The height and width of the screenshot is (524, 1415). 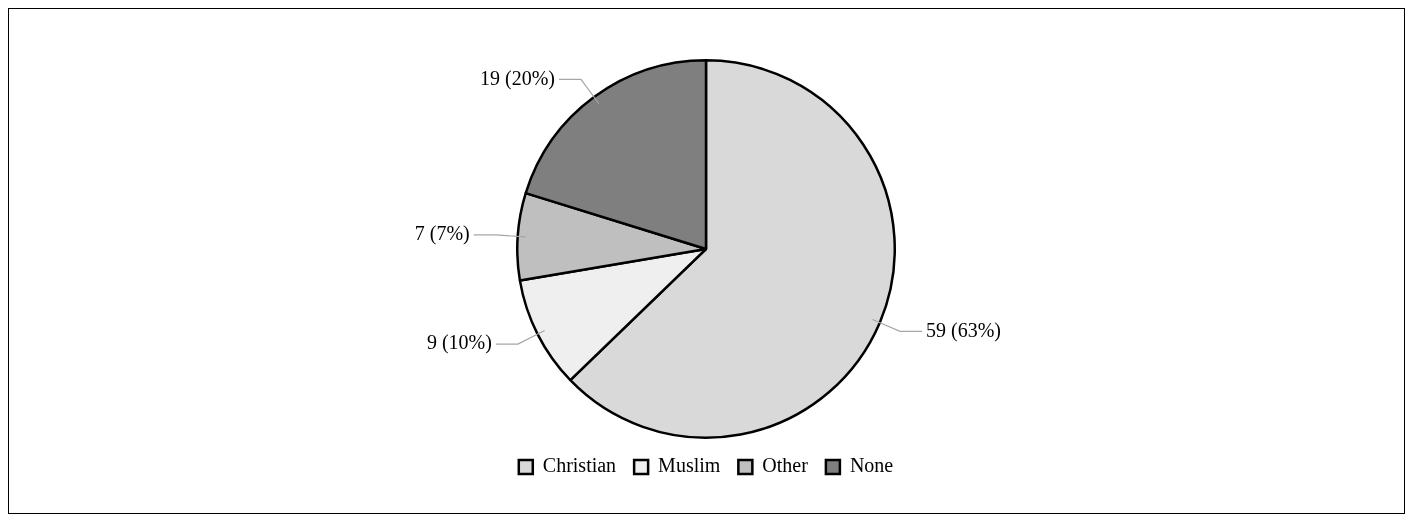 I want to click on legend-label: Muslim, so click(x=689, y=465).